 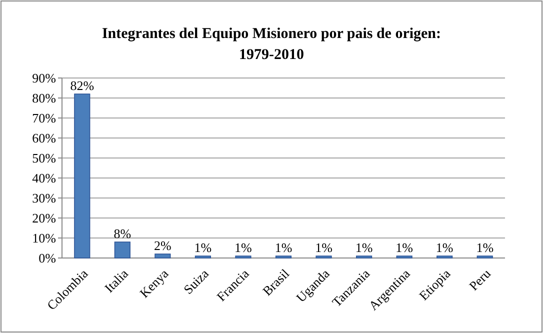 I want to click on y-tick-label: 10%, so click(x=44, y=238).